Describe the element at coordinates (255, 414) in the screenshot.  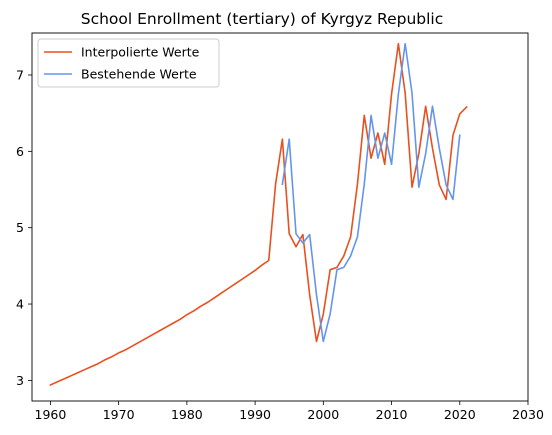
I see `x-tick-label: 1990` at that location.